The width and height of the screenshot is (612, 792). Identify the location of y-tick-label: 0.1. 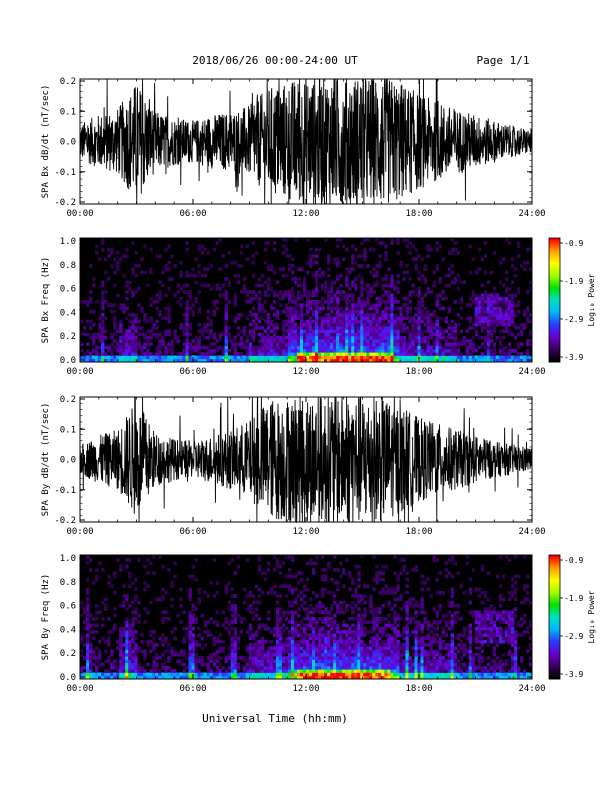
(68, 430).